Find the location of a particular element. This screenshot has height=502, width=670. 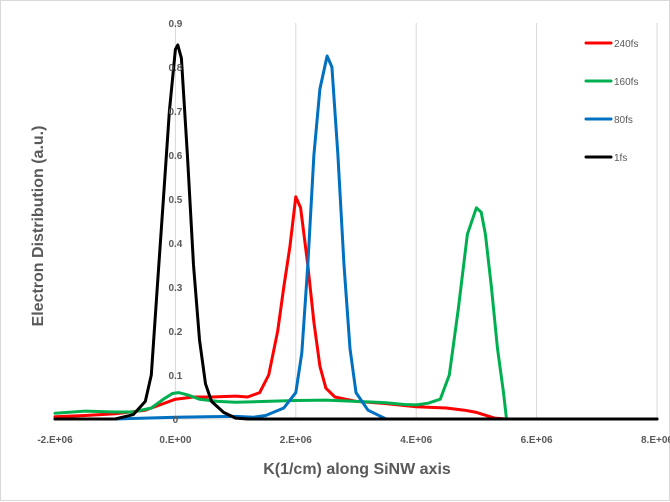

y-tick-label: 0.1 is located at coordinates (175, 376).